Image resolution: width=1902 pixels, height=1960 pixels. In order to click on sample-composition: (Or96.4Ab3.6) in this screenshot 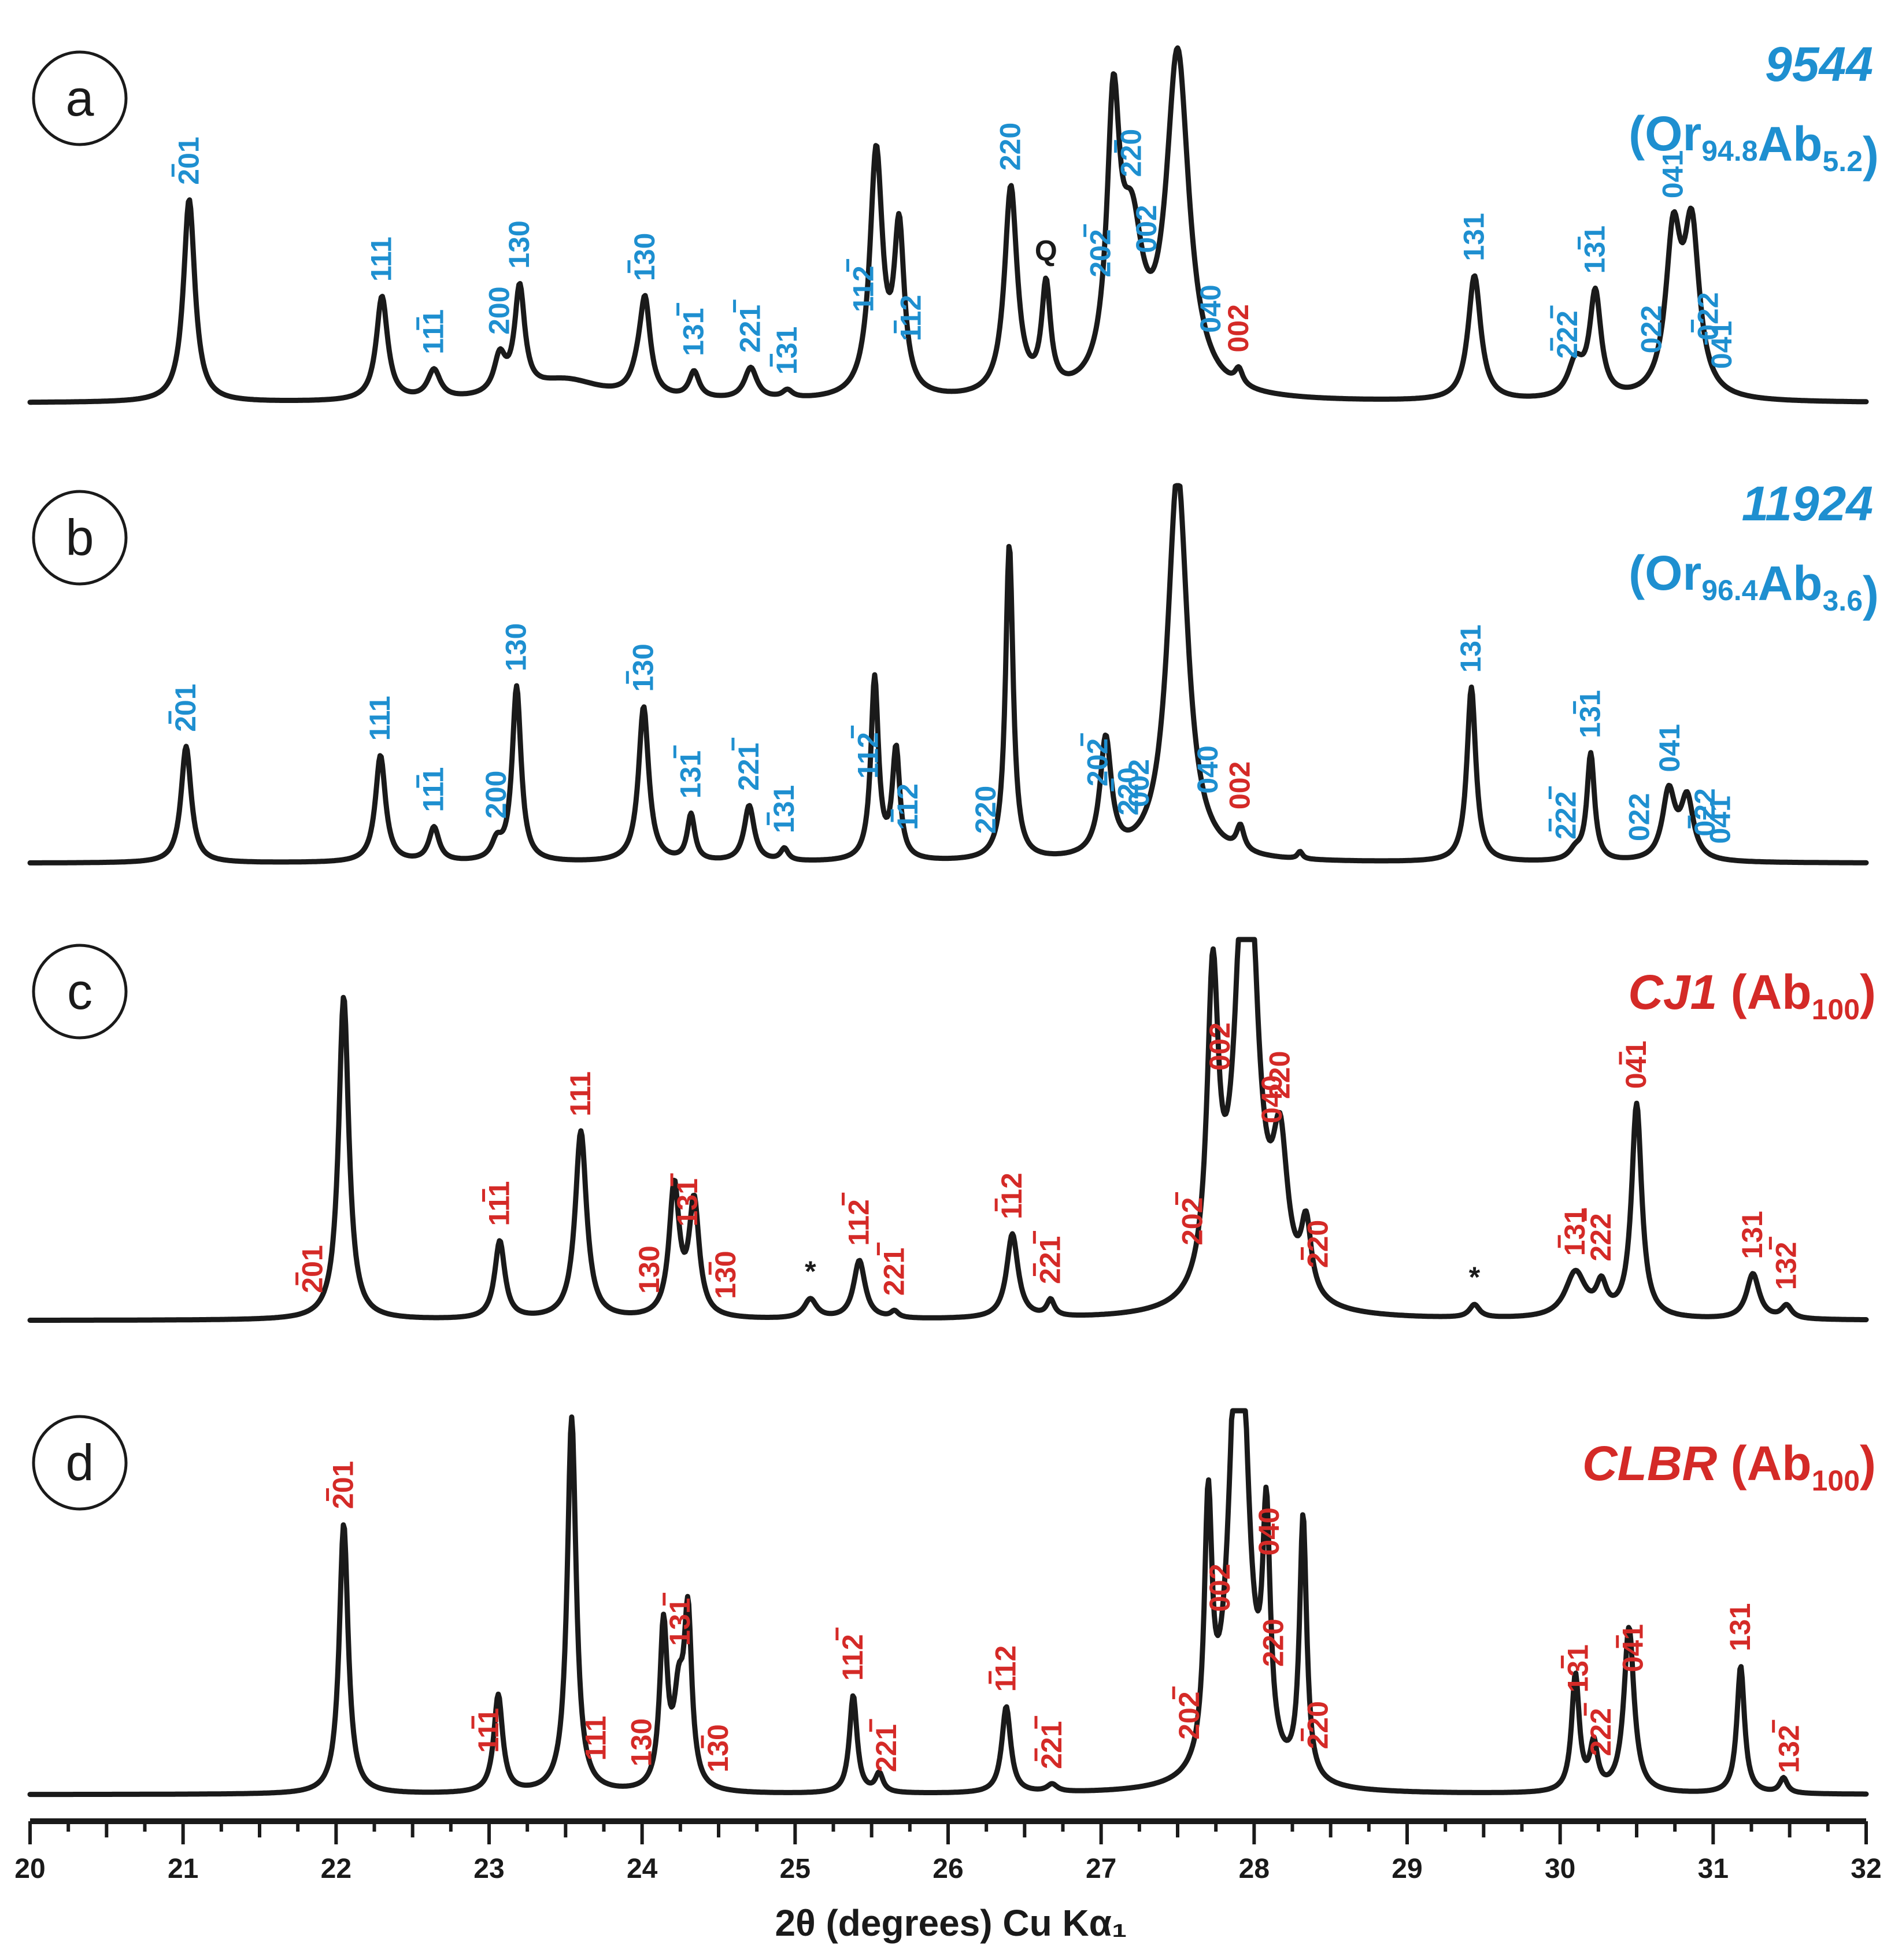, I will do `click(1754, 583)`.